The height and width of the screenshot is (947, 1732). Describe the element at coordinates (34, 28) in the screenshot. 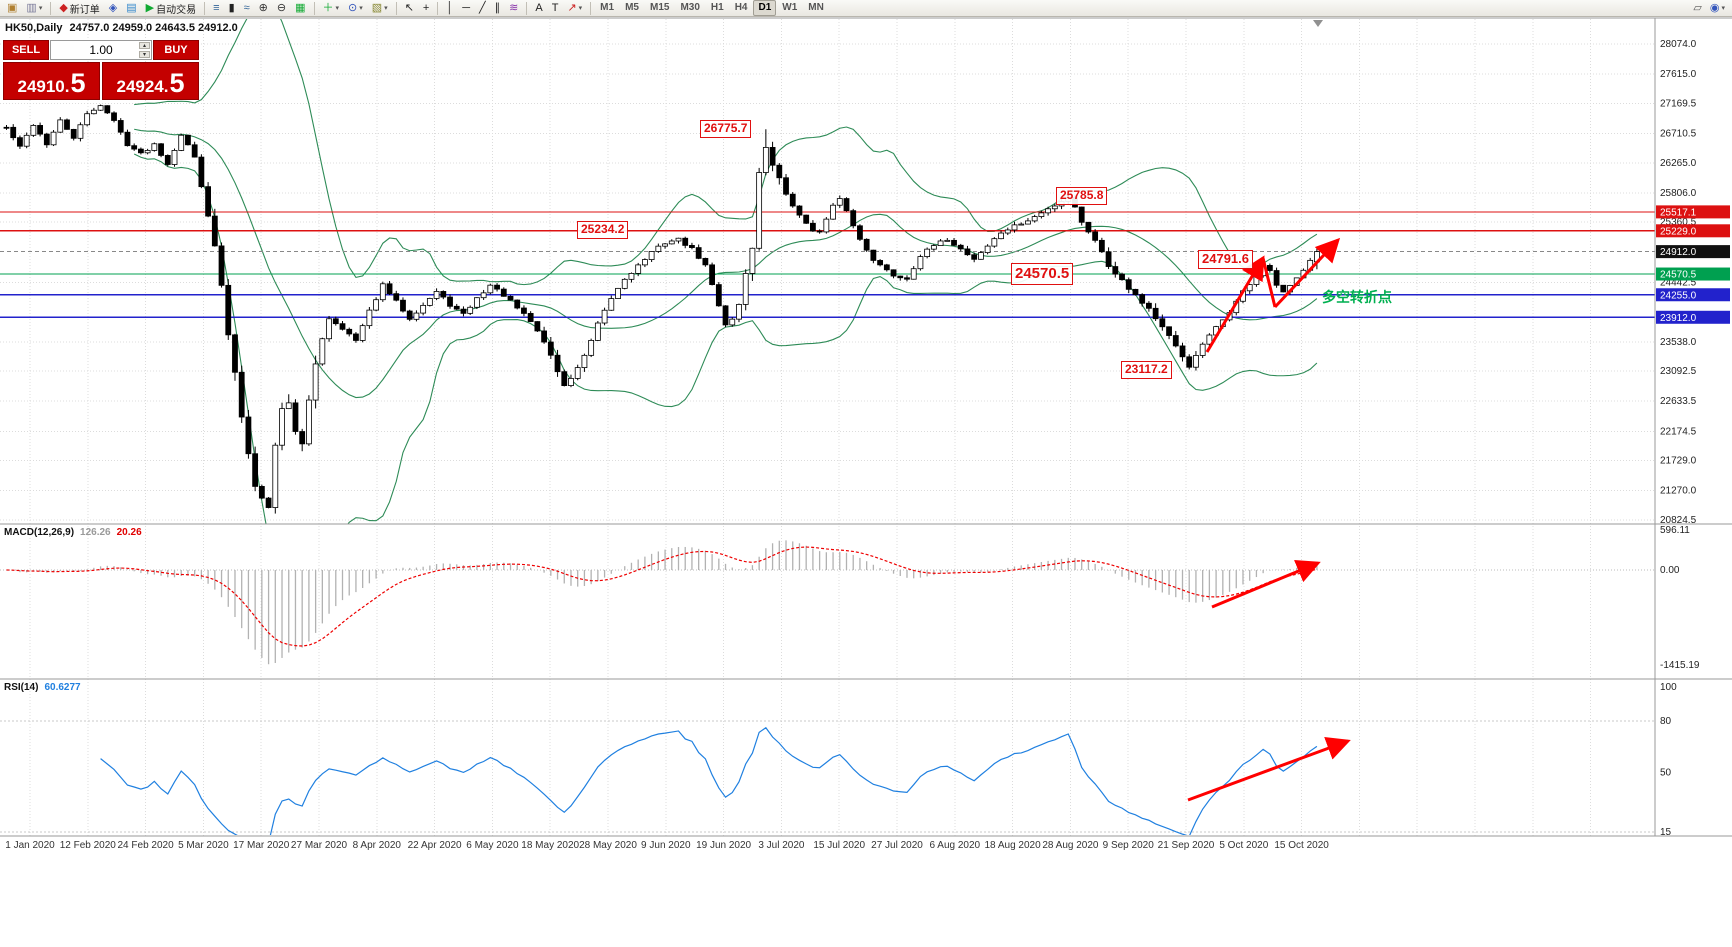

I see `symbol-period-label: HK50,Daily` at that location.